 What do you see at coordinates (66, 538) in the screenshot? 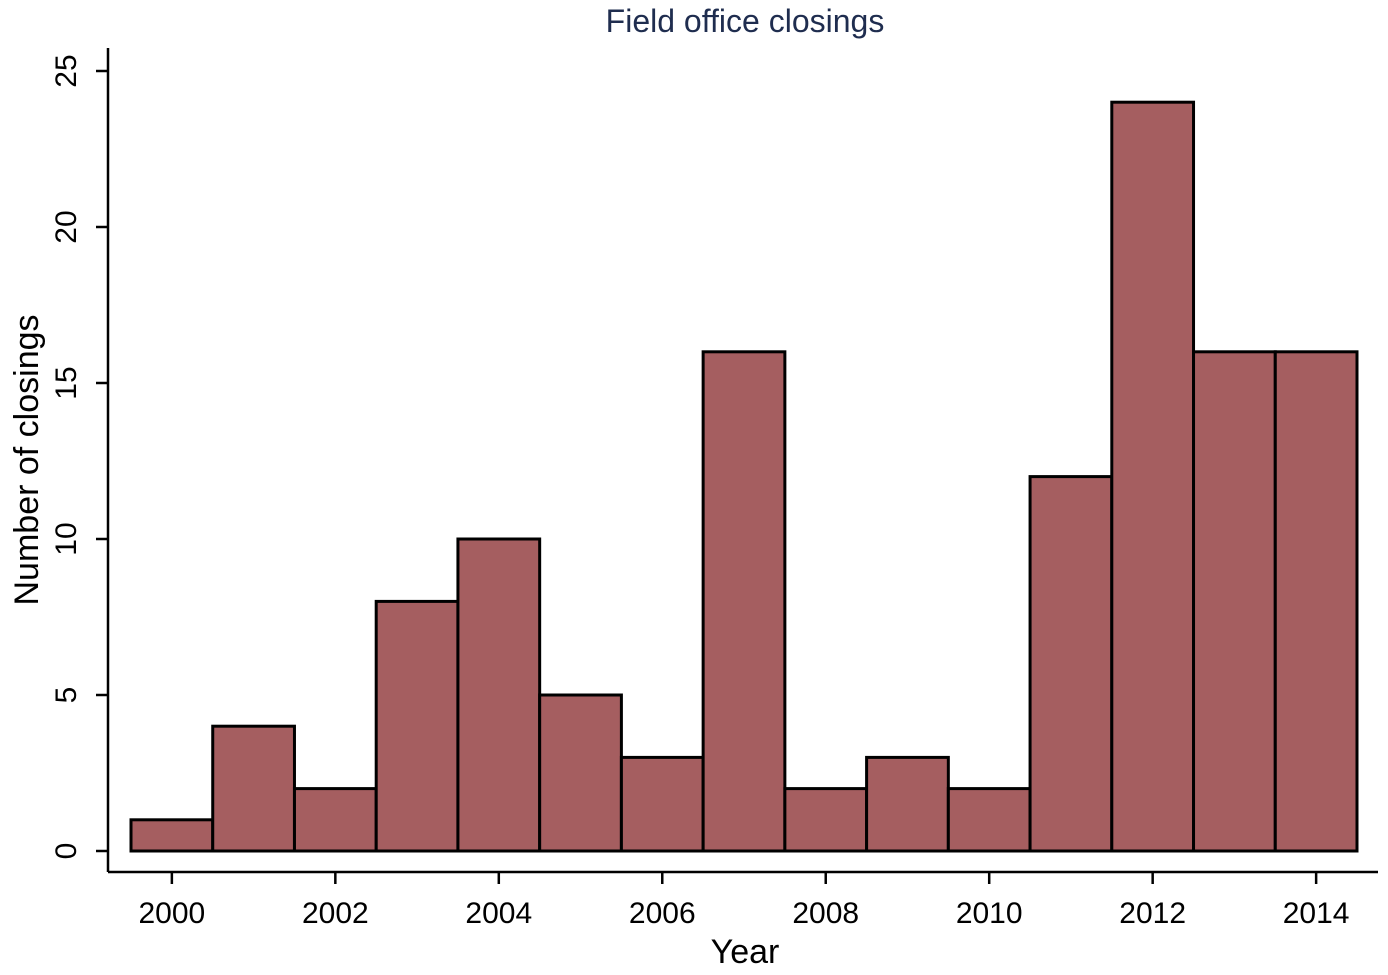
I see `y-tick-label-10: 10` at bounding box center [66, 538].